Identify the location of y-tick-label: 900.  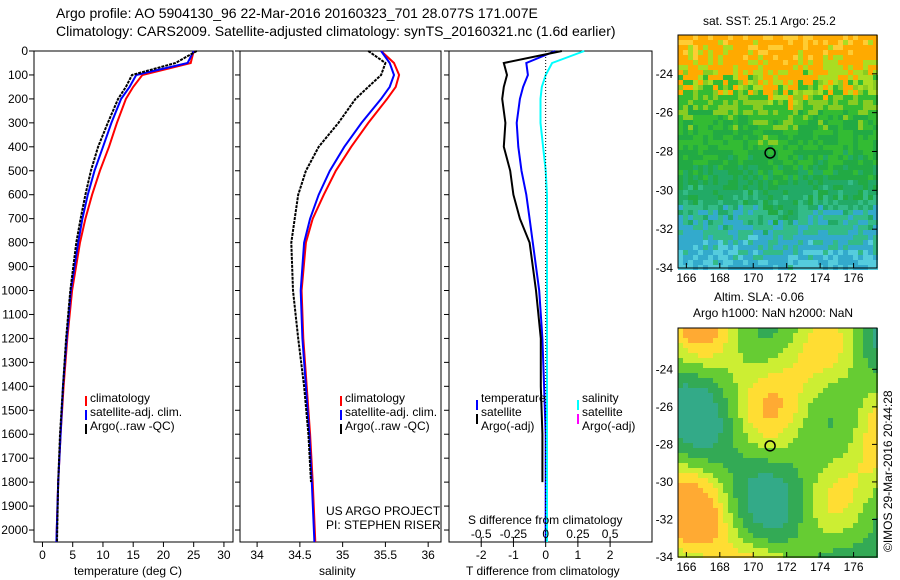
(18, 267).